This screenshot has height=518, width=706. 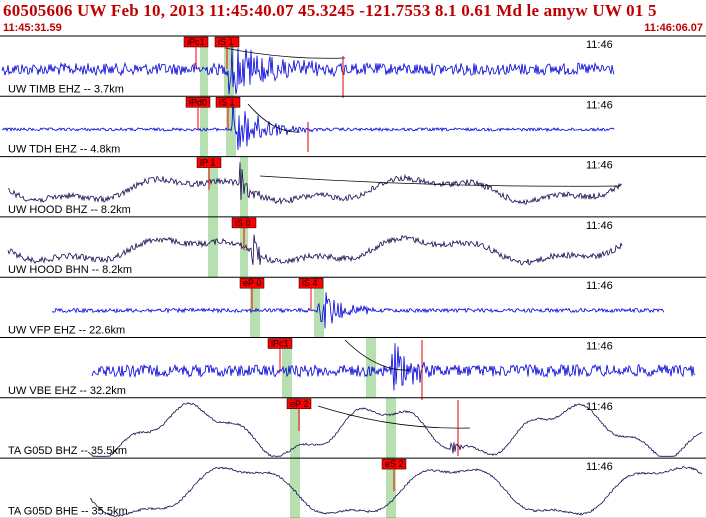 I want to click on phase-pick: eP 2, so click(x=299, y=414).